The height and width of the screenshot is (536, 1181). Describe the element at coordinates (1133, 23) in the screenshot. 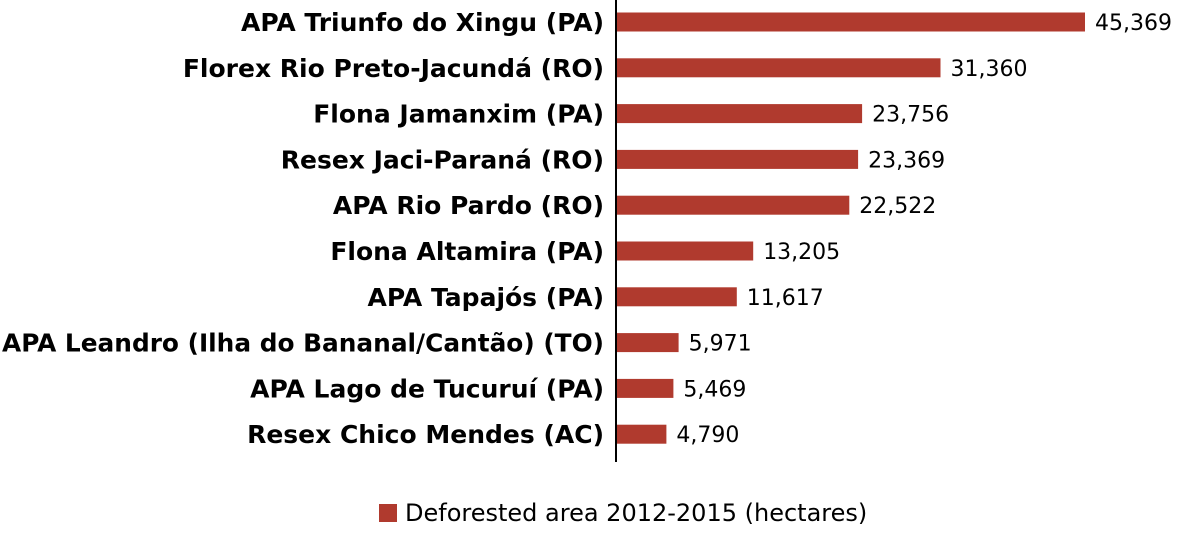

I see `value-label: 45,369` at that location.